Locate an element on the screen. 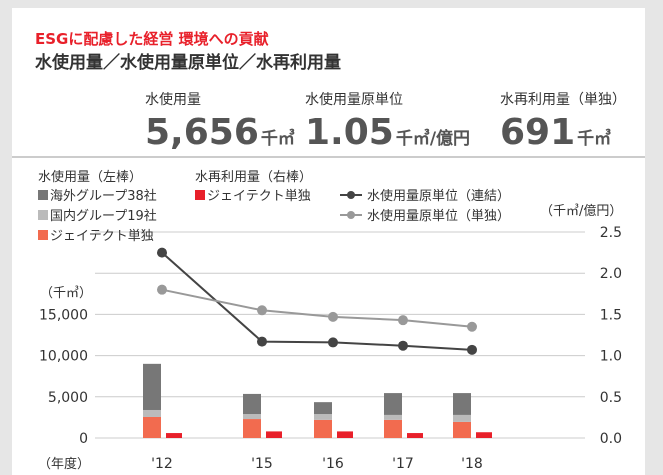 This screenshot has height=475, width=663. y2-tick-label: 1.5 is located at coordinates (611, 315).